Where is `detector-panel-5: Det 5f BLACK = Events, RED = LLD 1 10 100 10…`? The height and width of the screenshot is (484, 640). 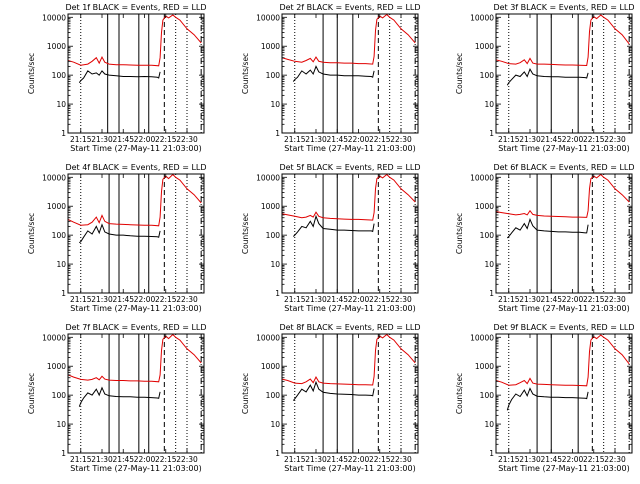 detector-panel-5: Det 5f BLACK = Events, RED = LLD 1 10 100 10… is located at coordinates (331, 238).